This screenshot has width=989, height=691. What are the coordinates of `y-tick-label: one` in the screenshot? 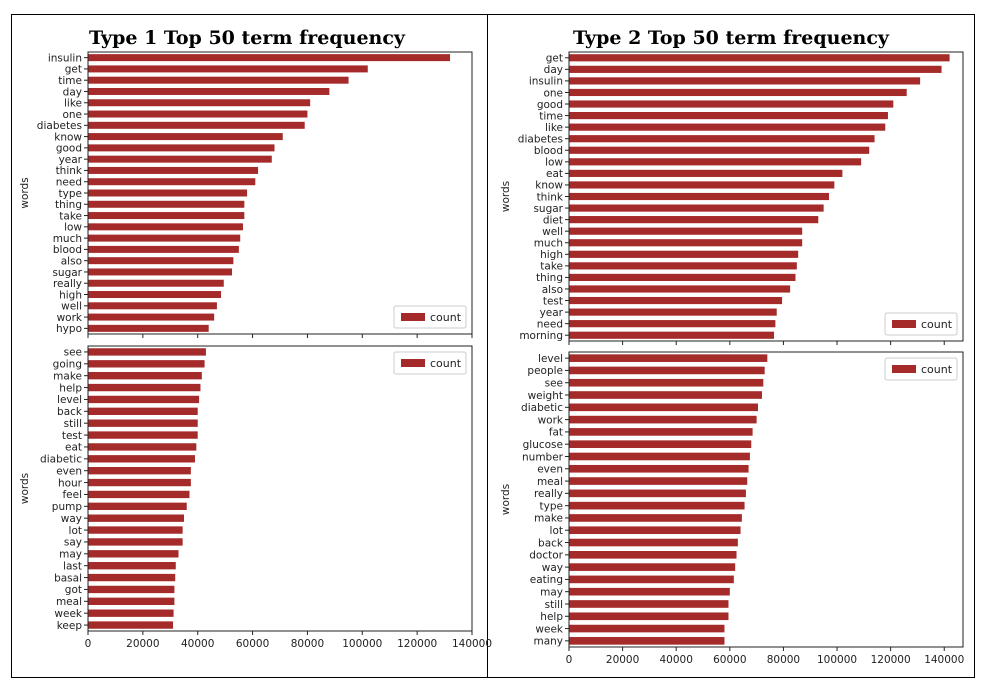 It's located at (72, 115).